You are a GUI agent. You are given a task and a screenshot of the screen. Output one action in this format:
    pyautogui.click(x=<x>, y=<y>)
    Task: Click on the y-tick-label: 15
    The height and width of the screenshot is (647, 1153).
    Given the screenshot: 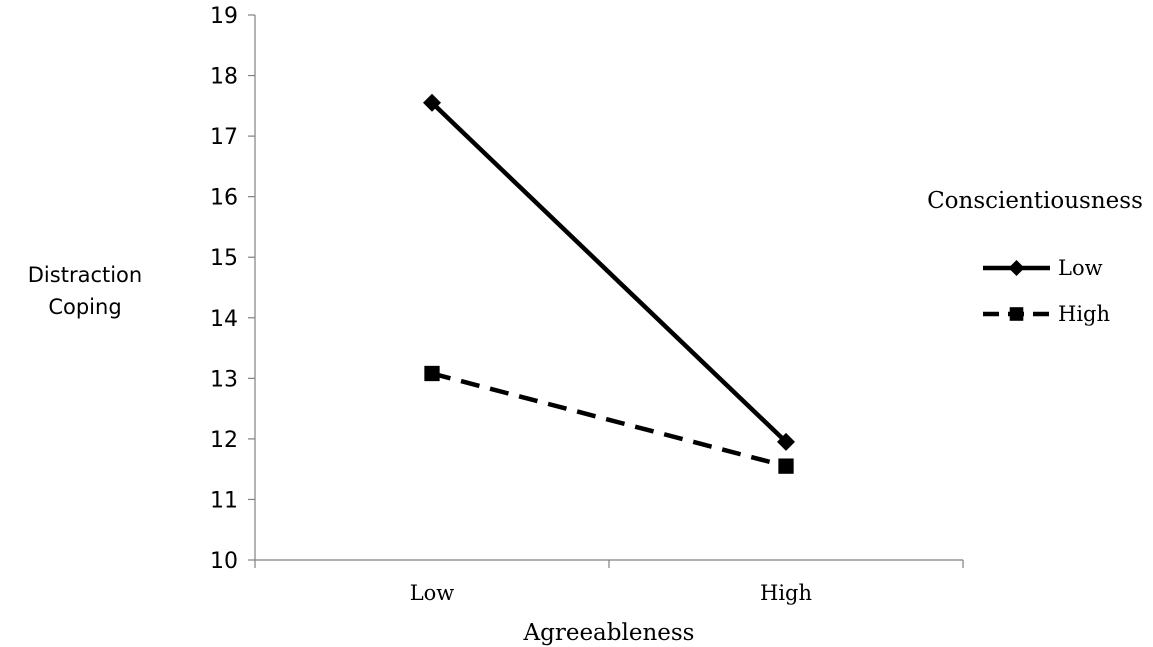 What is the action you would take?
    pyautogui.click(x=224, y=258)
    